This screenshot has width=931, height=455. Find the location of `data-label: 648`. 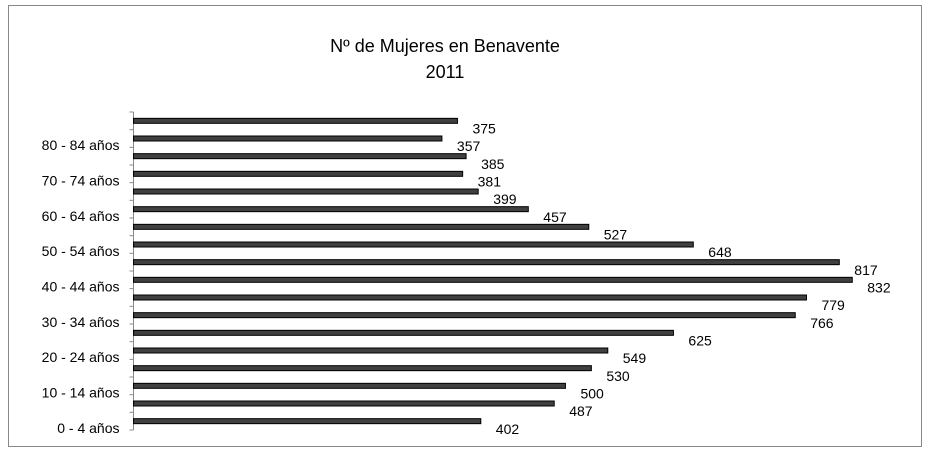

data-label: 648 is located at coordinates (720, 252).